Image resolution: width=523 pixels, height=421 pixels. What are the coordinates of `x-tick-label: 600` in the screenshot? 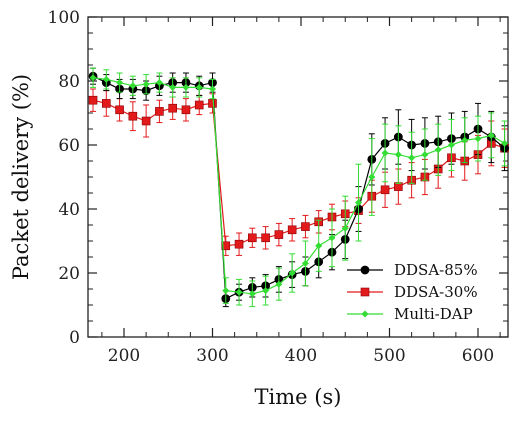 It's located at (478, 356).